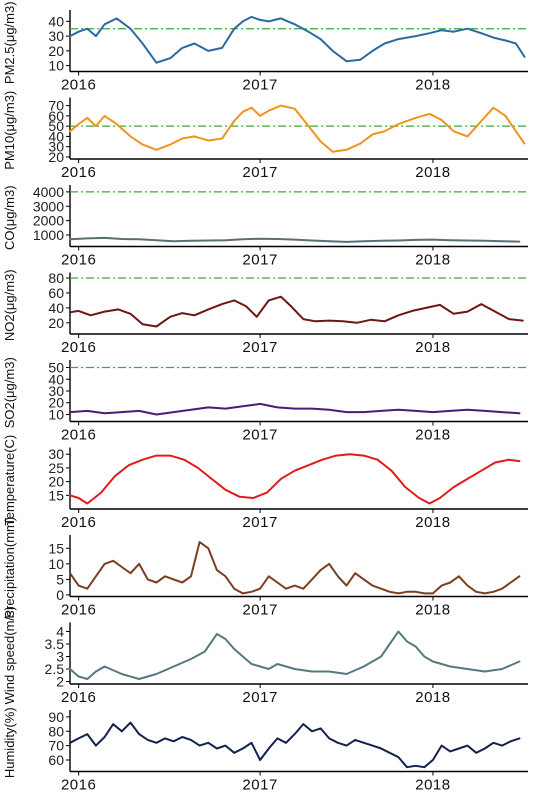 The height and width of the screenshot is (800, 536). I want to click on y-tick-label: 1000, so click(48, 235).